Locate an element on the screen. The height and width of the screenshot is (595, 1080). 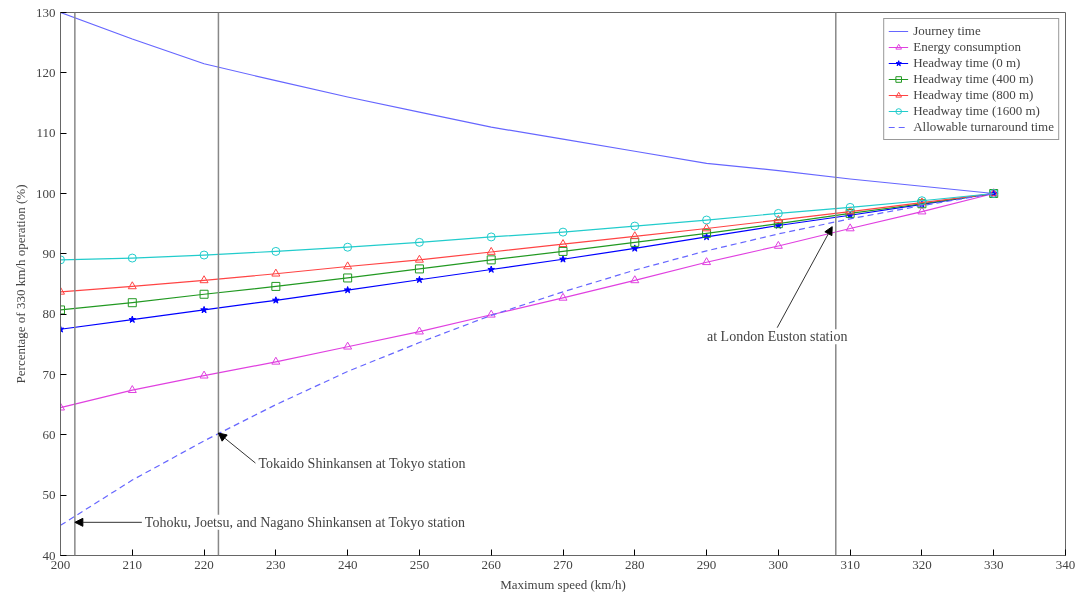
x-tick-label: 310 is located at coordinates (850, 564).